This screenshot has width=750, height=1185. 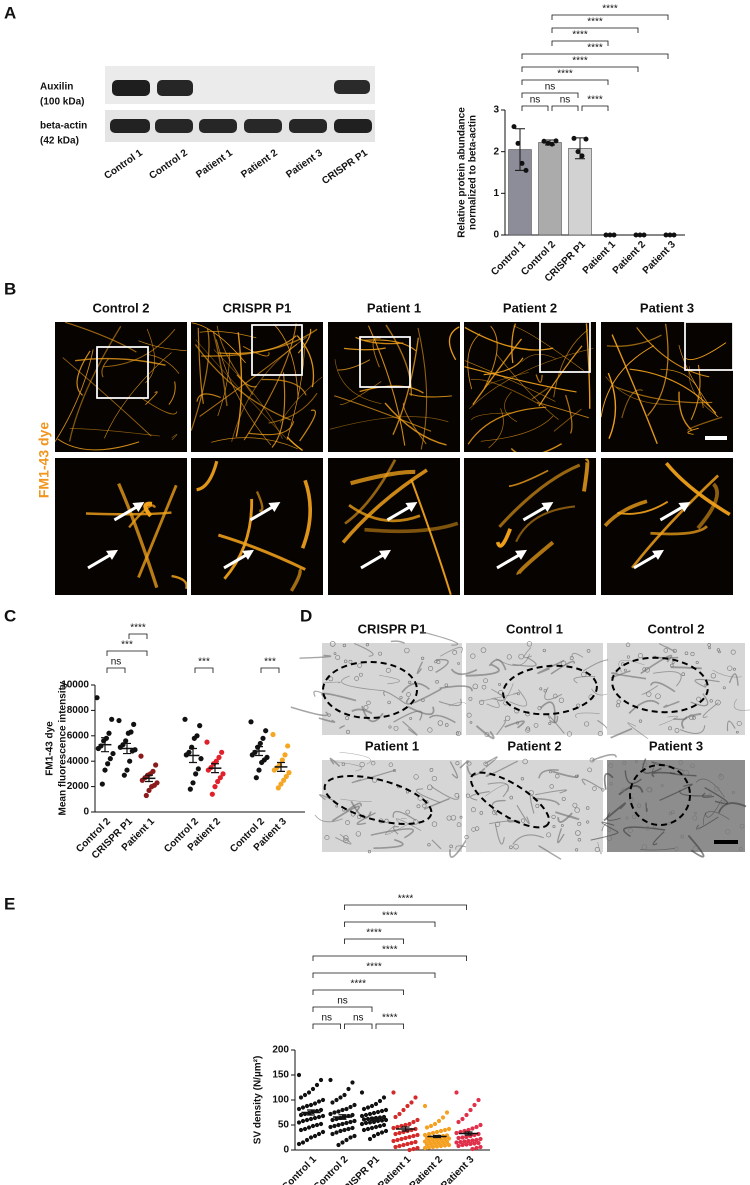 What do you see at coordinates (534, 628) in the screenshot?
I see `image-title: Control 1` at bounding box center [534, 628].